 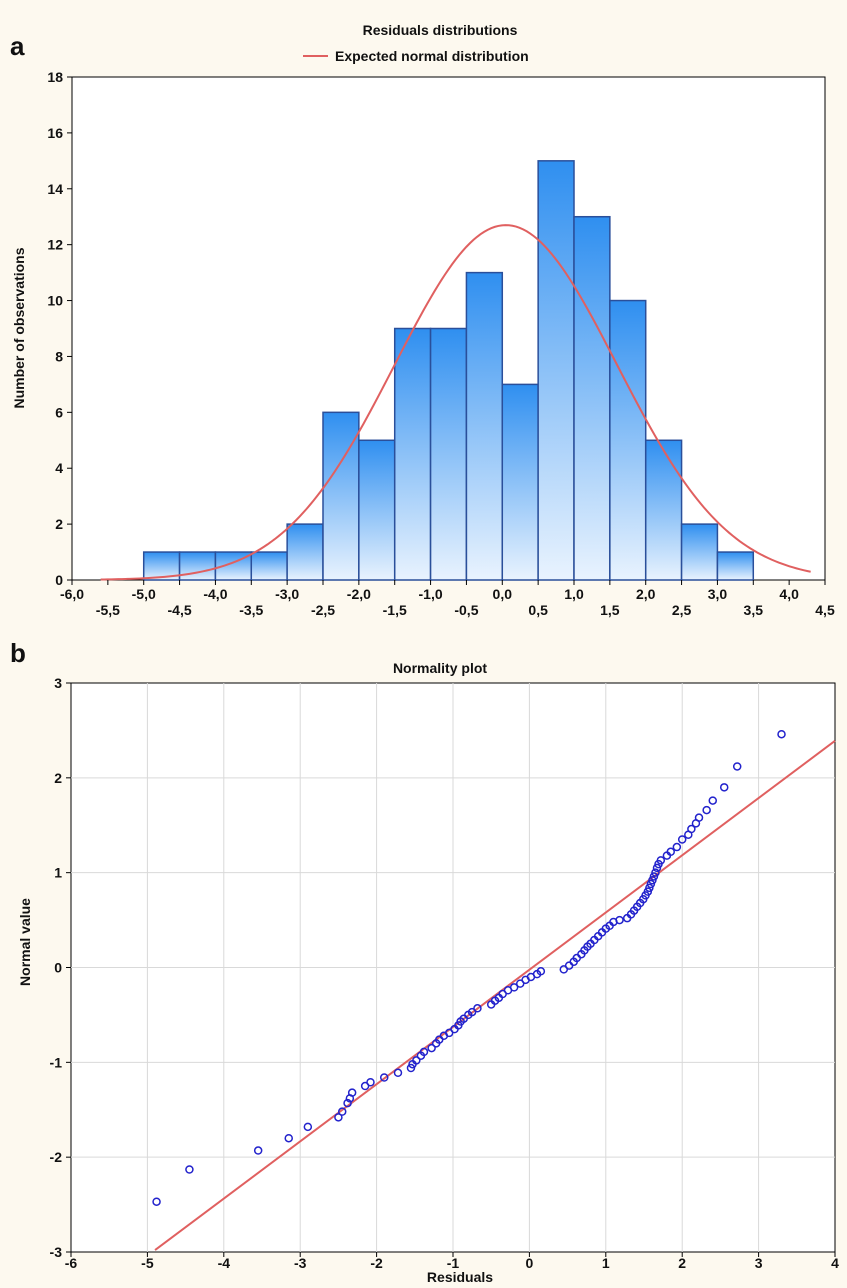 I want to click on x-tick-label: 3, so click(x=759, y=1263).